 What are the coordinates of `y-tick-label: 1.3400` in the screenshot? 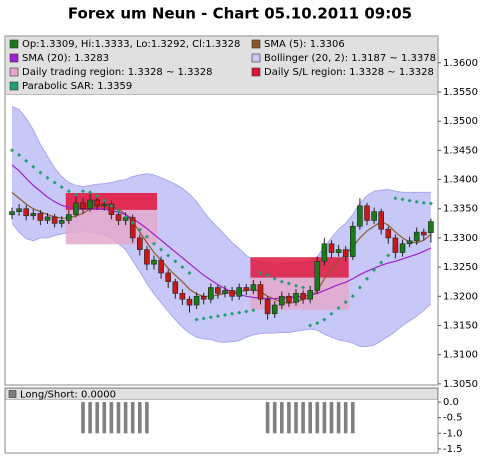 It's located at (460, 180).